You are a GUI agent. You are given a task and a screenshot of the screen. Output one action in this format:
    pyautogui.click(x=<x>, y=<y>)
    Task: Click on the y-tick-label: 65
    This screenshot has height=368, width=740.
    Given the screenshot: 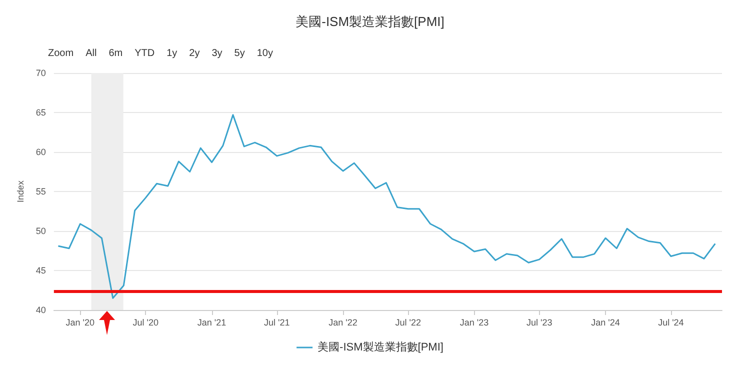 What is the action you would take?
    pyautogui.click(x=41, y=113)
    